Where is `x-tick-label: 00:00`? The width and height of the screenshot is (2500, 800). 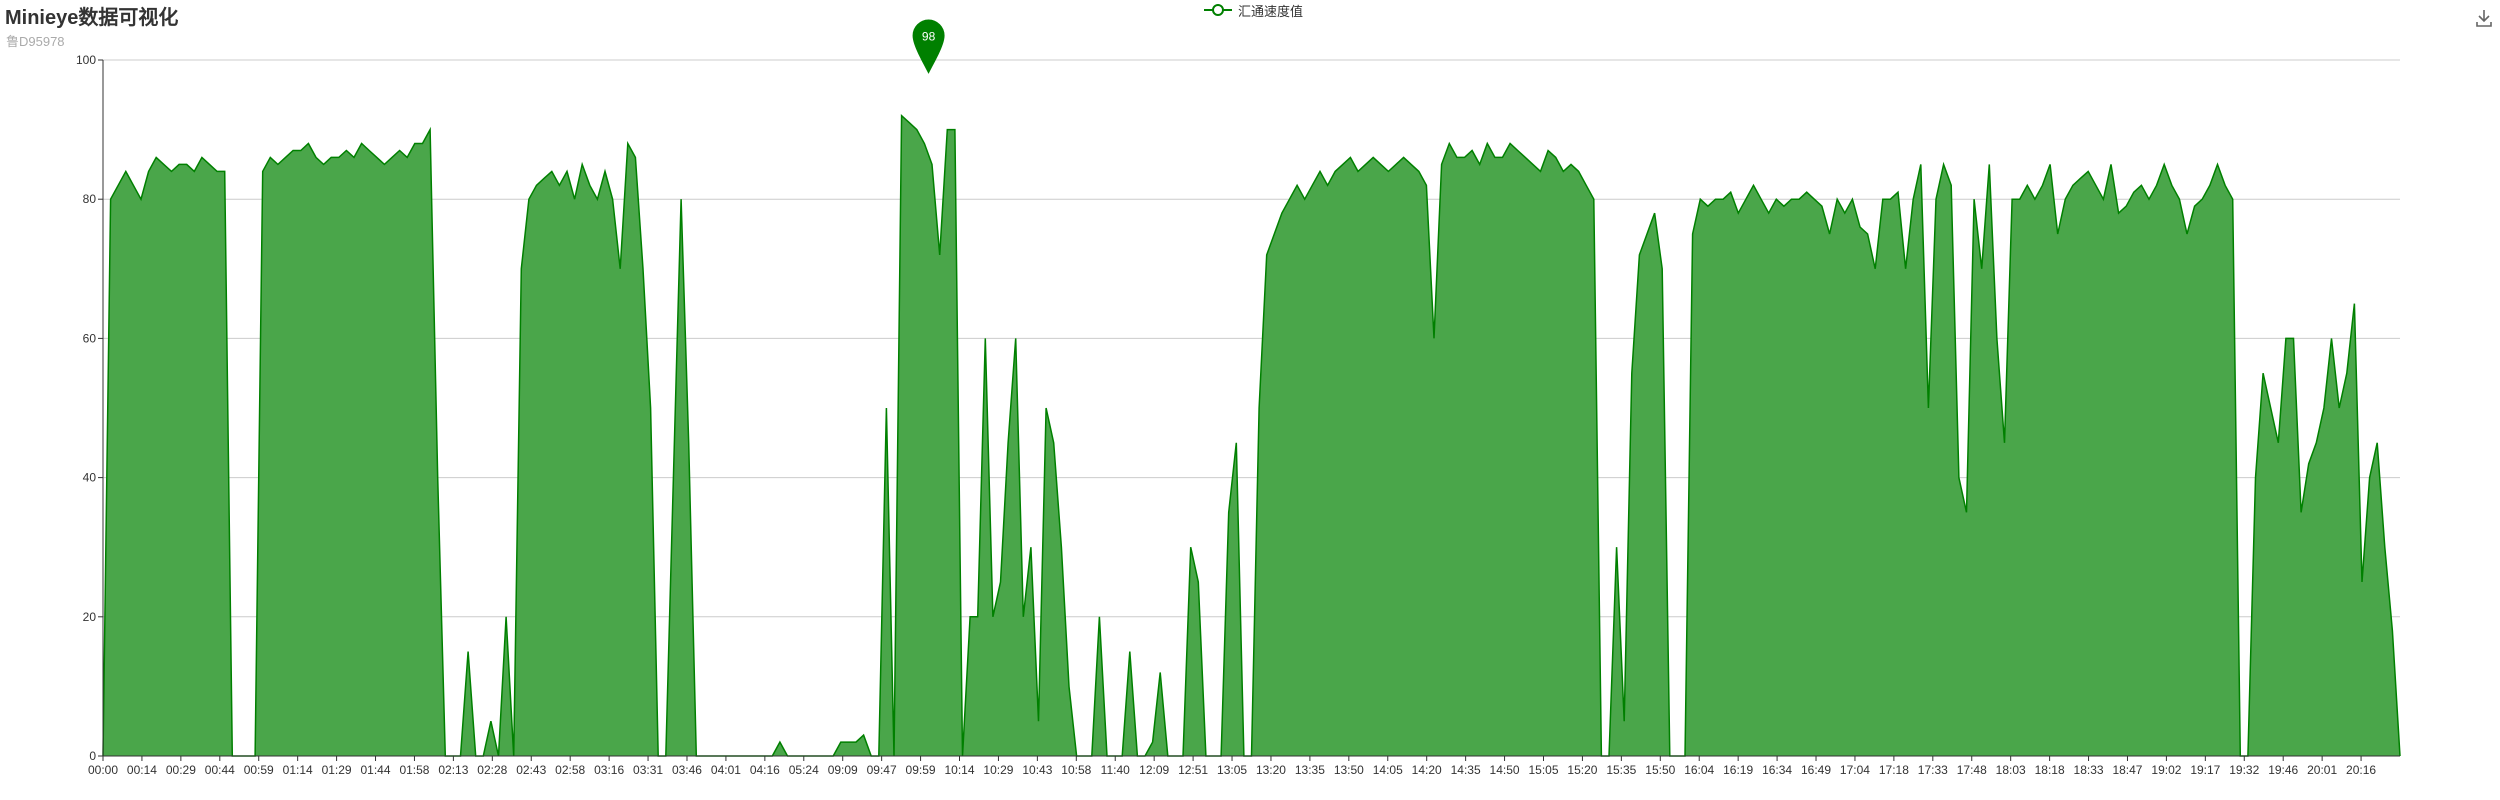
x-tick-label: 00:00 is located at coordinates (103, 770).